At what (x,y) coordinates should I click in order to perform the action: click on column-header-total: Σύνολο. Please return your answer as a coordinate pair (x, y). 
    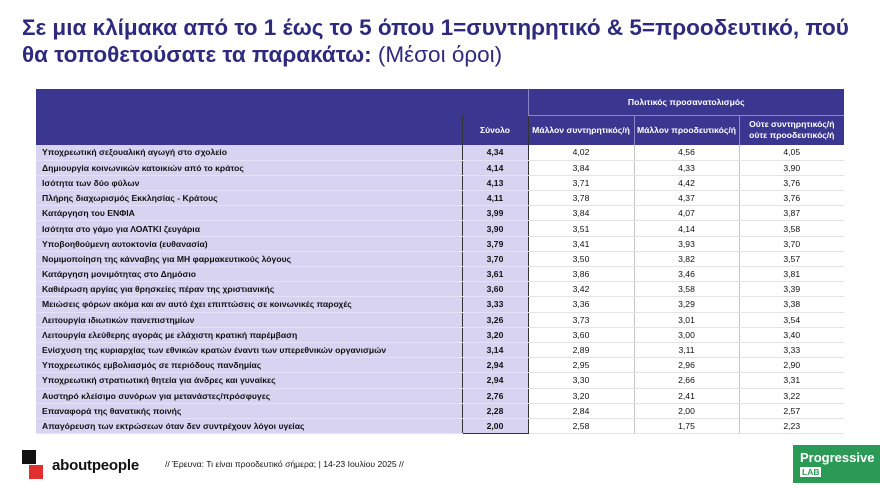
    Looking at the image, I should click on (495, 130).